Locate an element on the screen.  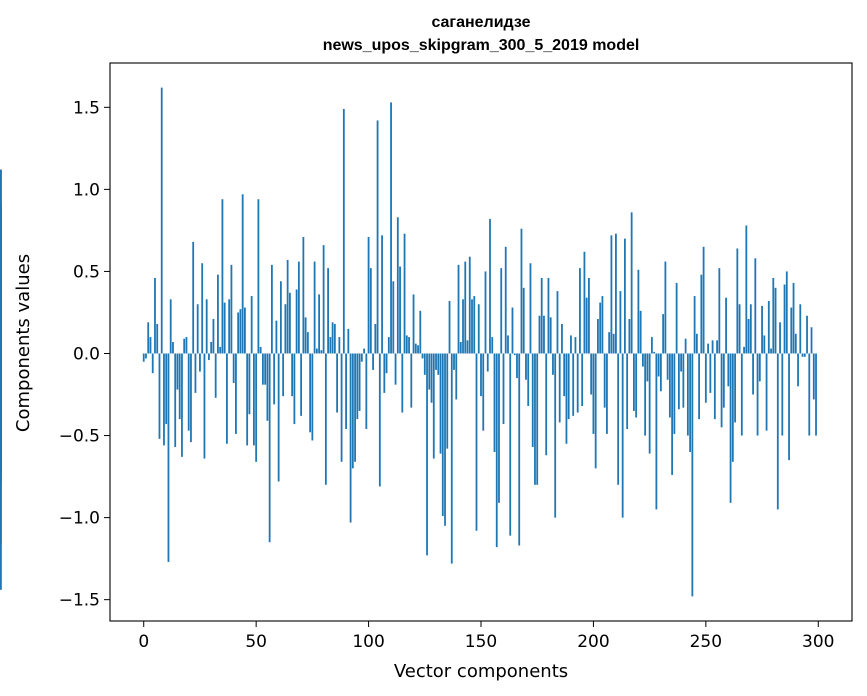
x-tick-label-150: 150 is located at coordinates (481, 642).